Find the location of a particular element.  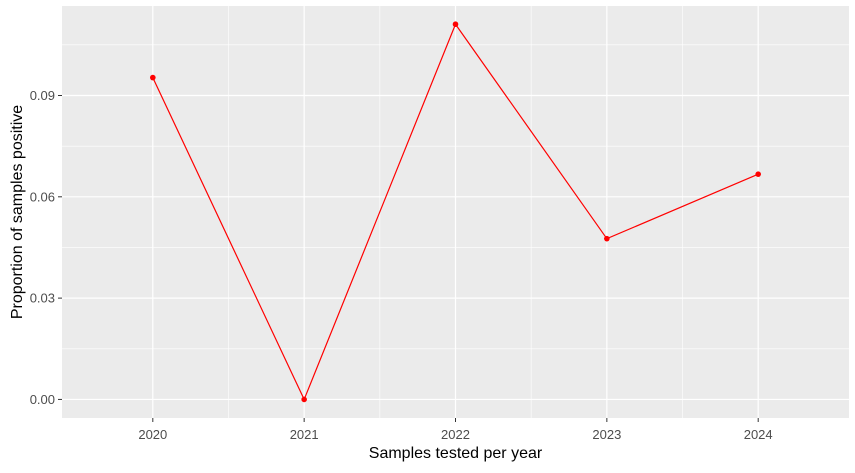

x-tick-label: 2024 is located at coordinates (758, 434).